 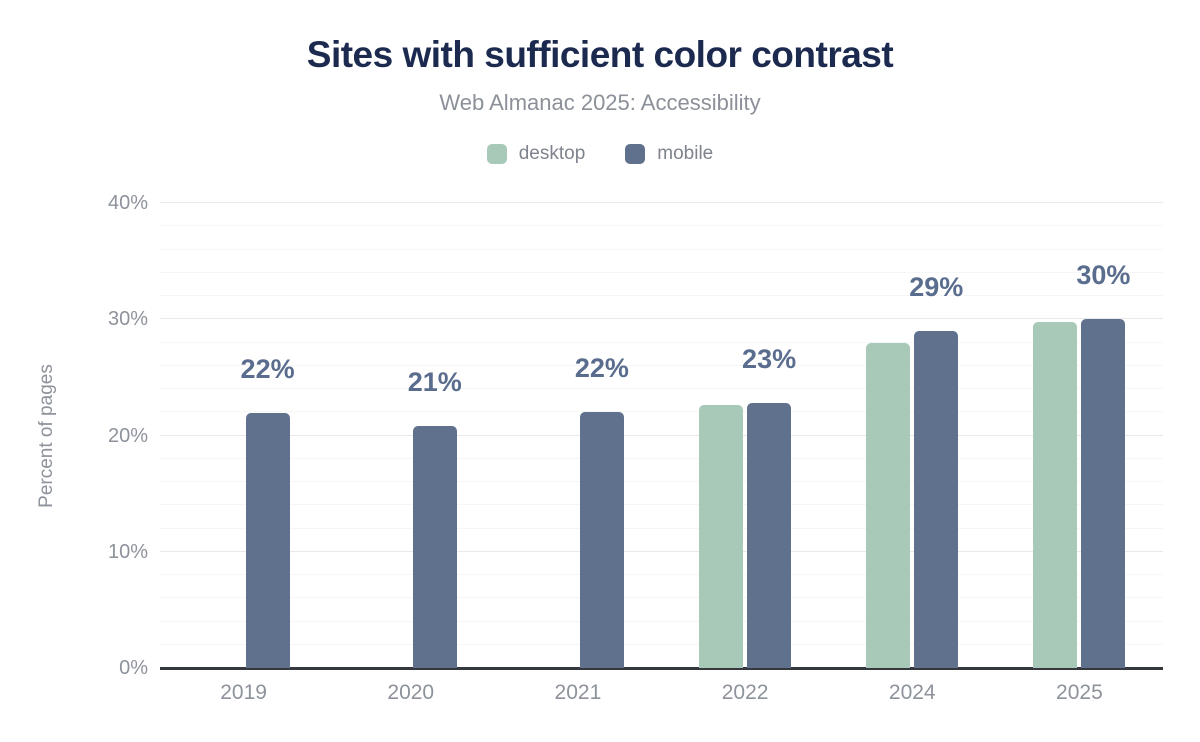 I want to click on bar-desktop-2024, so click(x=888, y=505).